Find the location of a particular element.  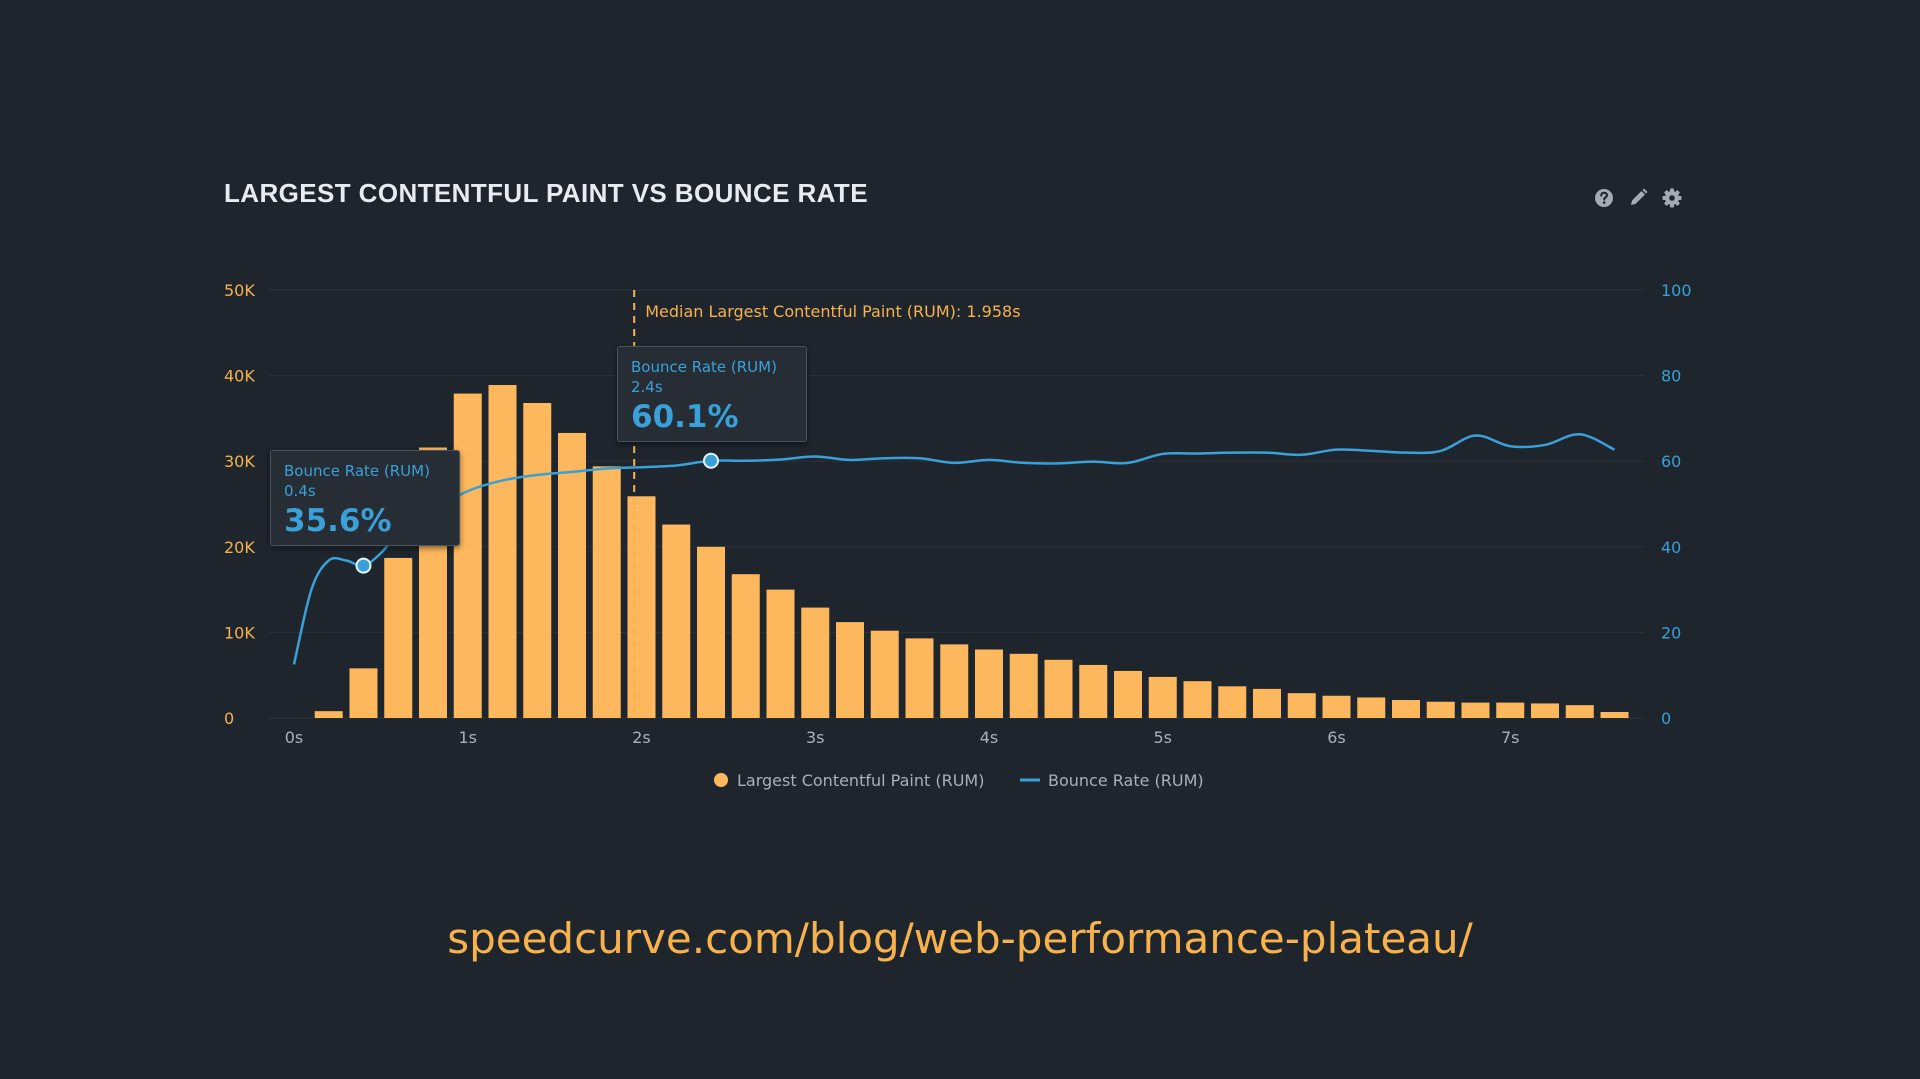

x-tick-label: 3s is located at coordinates (815, 737).